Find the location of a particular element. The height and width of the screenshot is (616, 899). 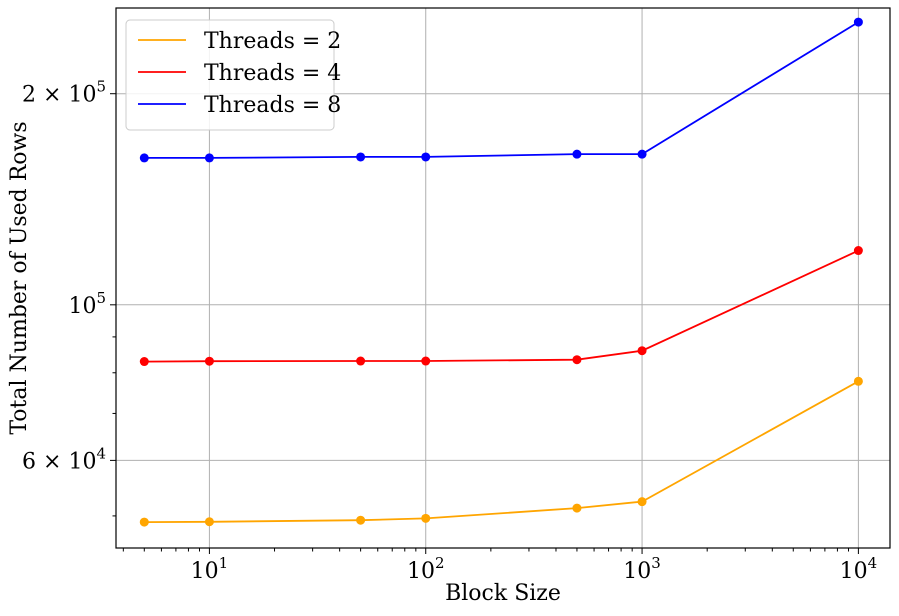

legend: Threads = 2 Threads = 4 Threads = 8 is located at coordinates (233, 75).